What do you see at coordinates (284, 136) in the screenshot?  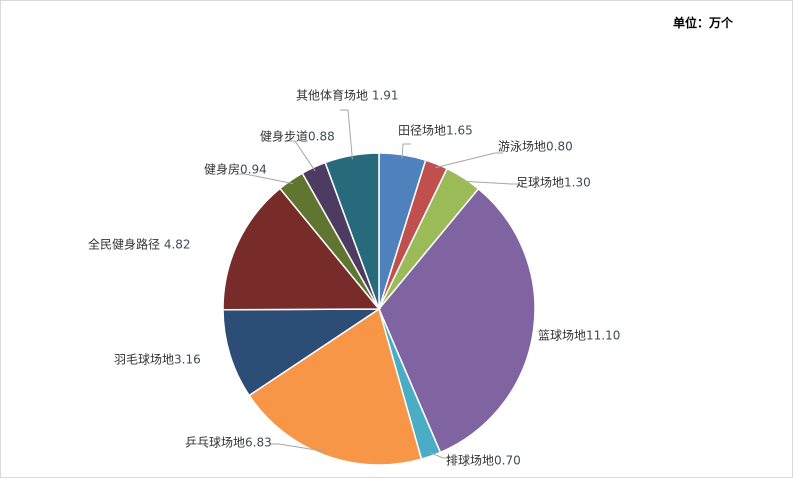 I see `data-label-name: 健身步道` at bounding box center [284, 136].